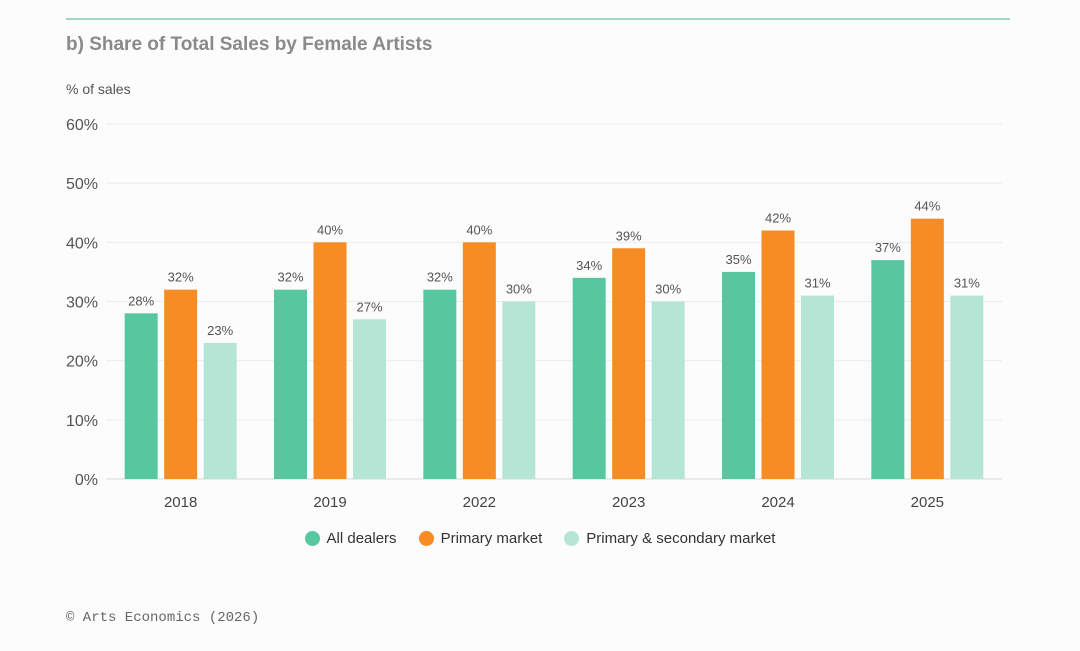 The width and height of the screenshot is (1080, 651). What do you see at coordinates (426, 538) in the screenshot?
I see `legend-swatch-primary-market` at bounding box center [426, 538].